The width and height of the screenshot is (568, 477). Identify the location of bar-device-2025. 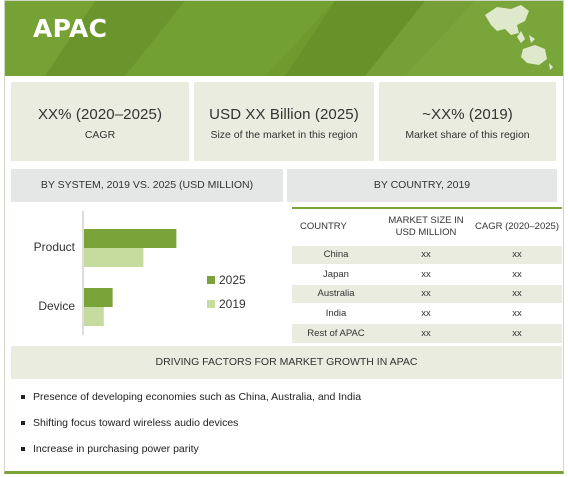
(98, 297).